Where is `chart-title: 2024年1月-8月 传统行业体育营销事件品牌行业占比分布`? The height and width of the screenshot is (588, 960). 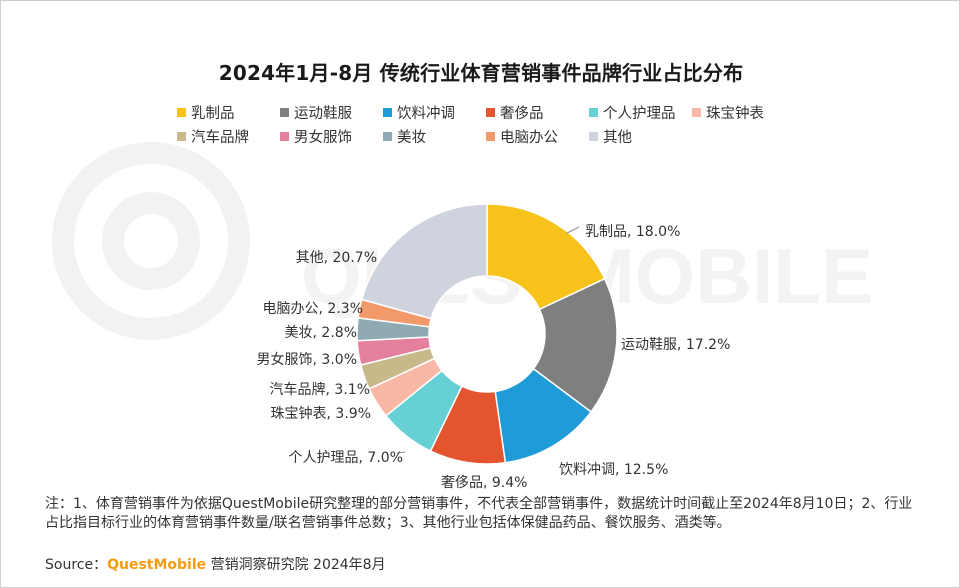 chart-title: 2024年1月-8月 传统行业体育营销事件品牌行业占比分布 is located at coordinates (481, 73).